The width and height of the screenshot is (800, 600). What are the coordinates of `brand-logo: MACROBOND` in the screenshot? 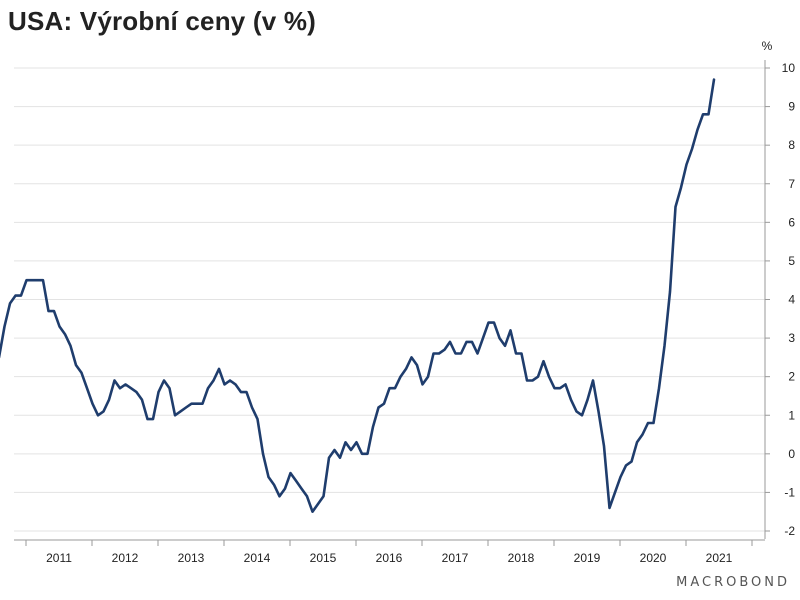 It's located at (733, 582).